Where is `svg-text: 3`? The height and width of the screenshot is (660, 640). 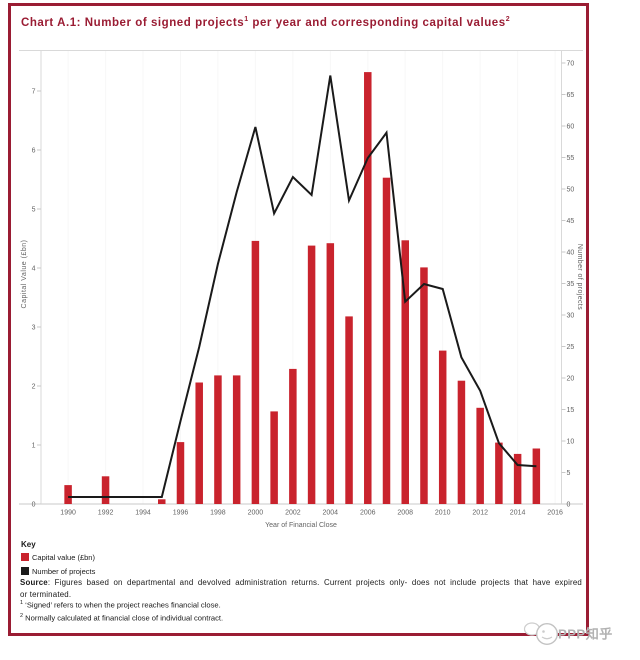
svg-text: 3 is located at coordinates (34, 328).